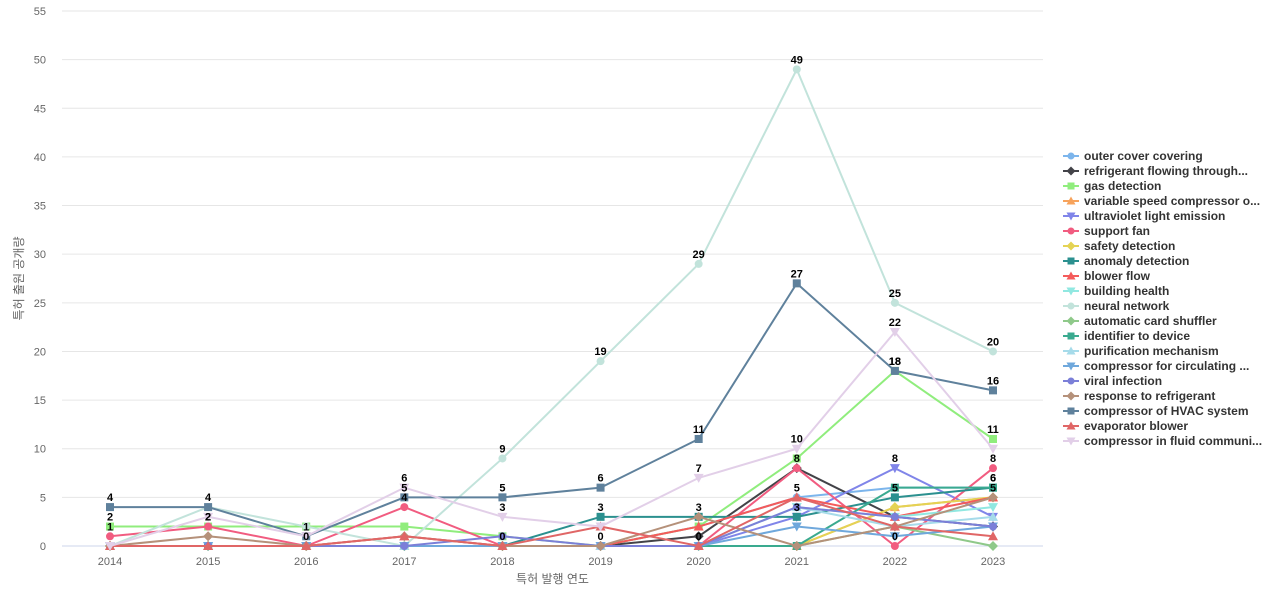 This screenshot has height=600, width=1280. What do you see at coordinates (1126, 336) in the screenshot?
I see `legend-item: identifier to device` at bounding box center [1126, 336].